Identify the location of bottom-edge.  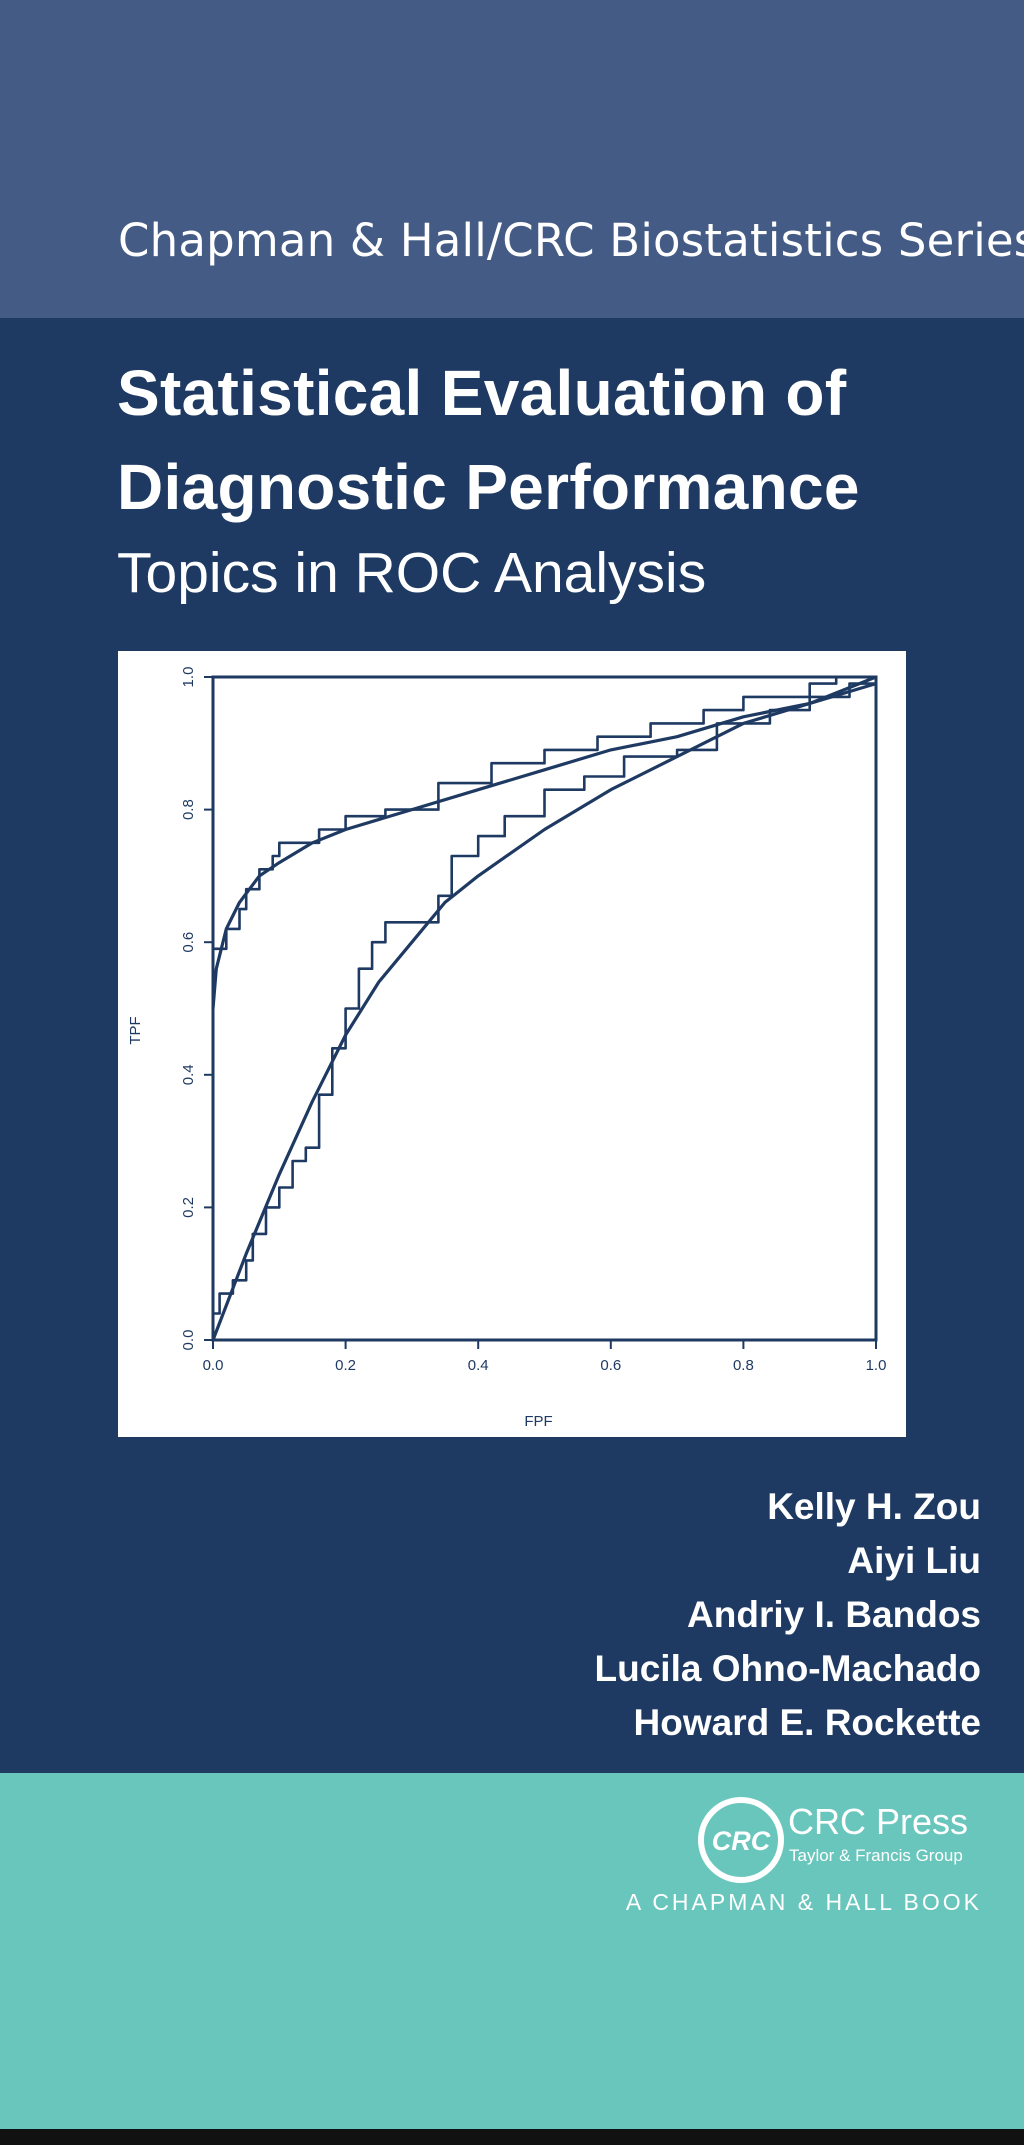
(512, 2137).